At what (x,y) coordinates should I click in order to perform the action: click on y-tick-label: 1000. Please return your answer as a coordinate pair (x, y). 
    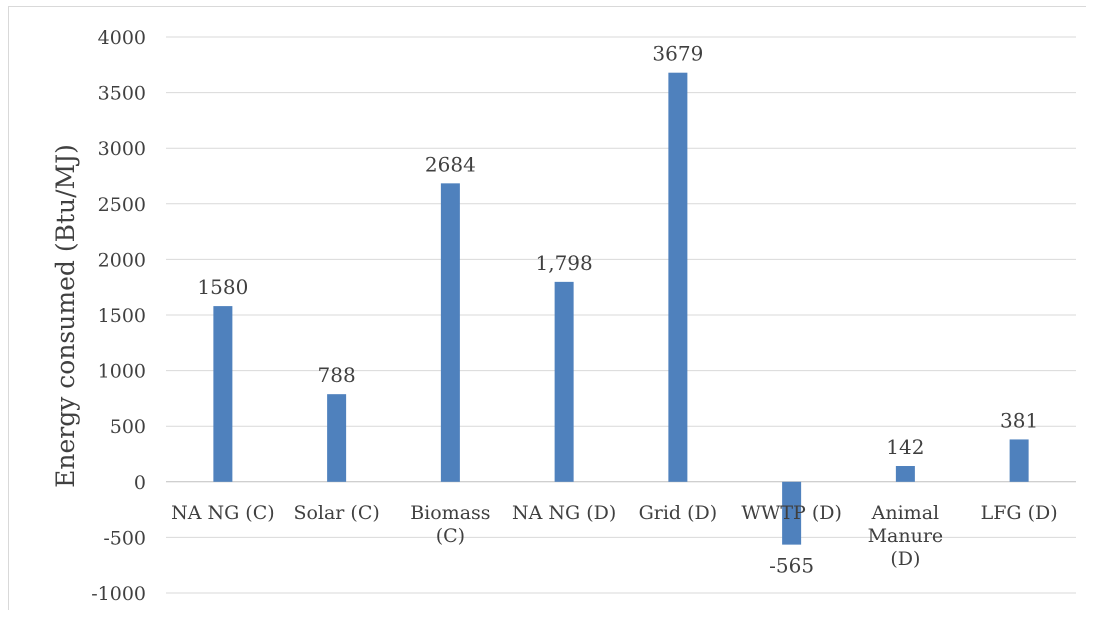
    Looking at the image, I should click on (122, 372).